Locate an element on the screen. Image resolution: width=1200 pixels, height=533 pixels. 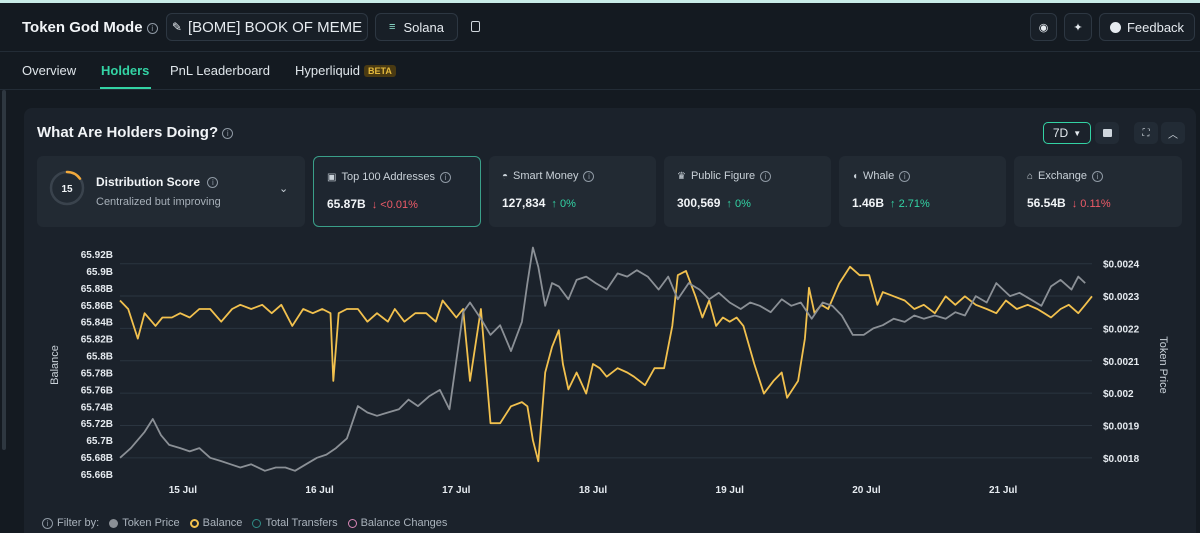
watch-button: ◉ is located at coordinates (1043, 27).